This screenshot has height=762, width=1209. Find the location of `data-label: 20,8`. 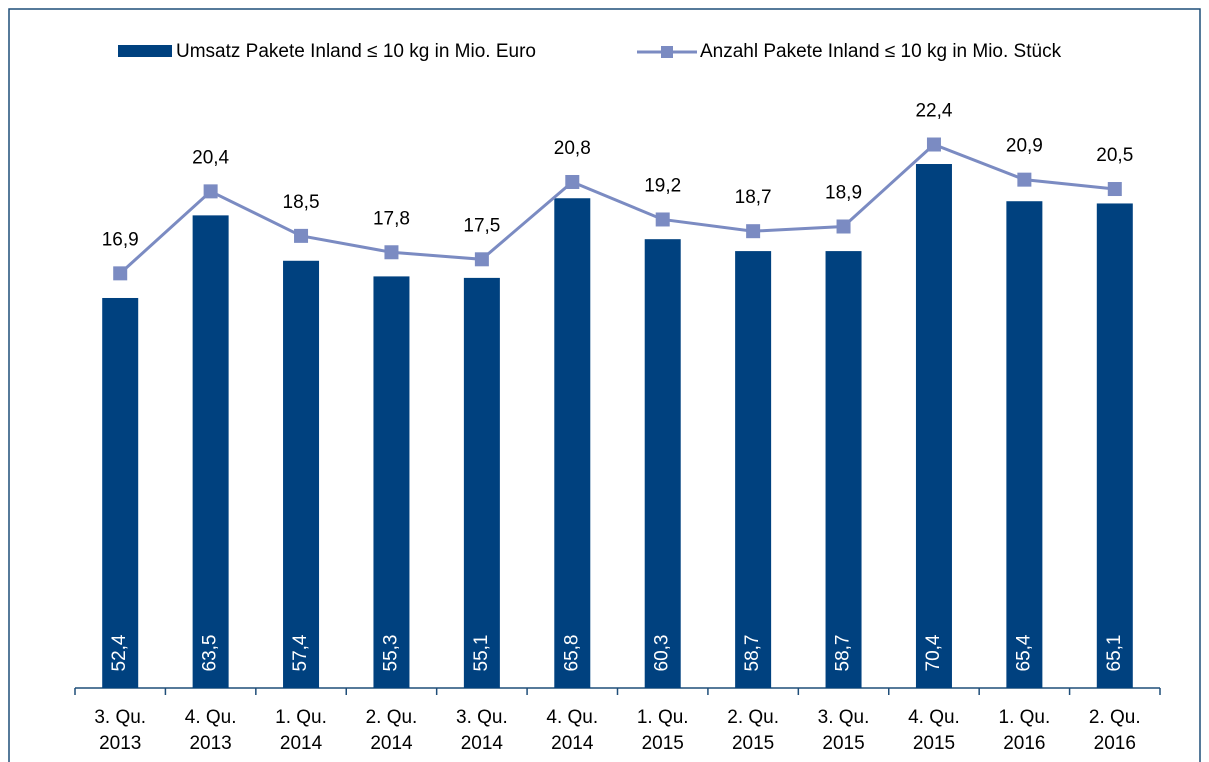

data-label: 20,8 is located at coordinates (572, 148).